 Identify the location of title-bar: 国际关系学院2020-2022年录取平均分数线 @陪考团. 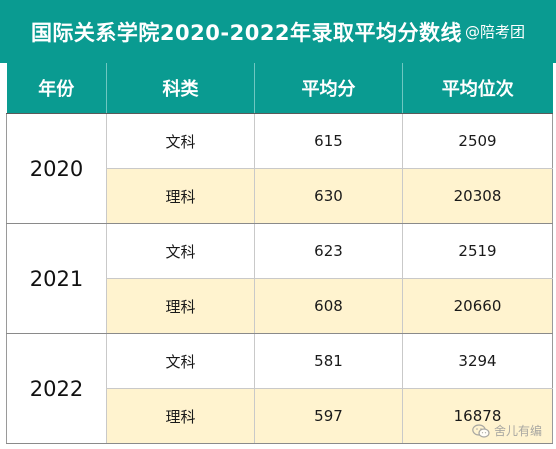
(278, 31).